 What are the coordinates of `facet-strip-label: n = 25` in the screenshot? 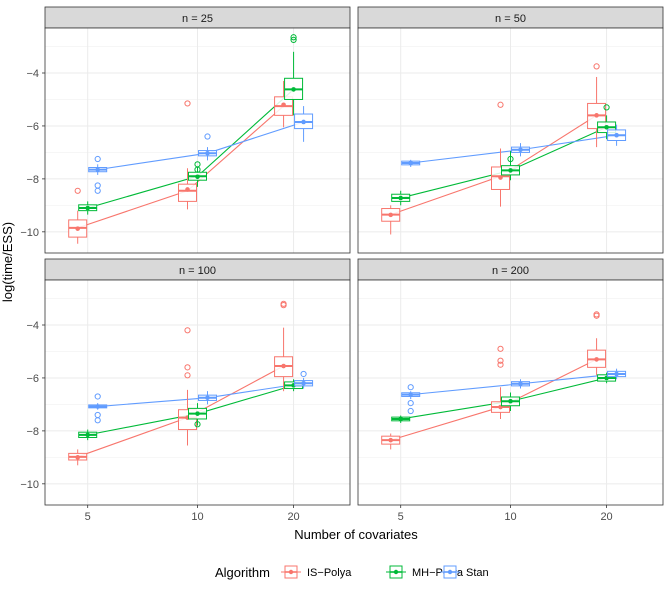 It's located at (197, 19).